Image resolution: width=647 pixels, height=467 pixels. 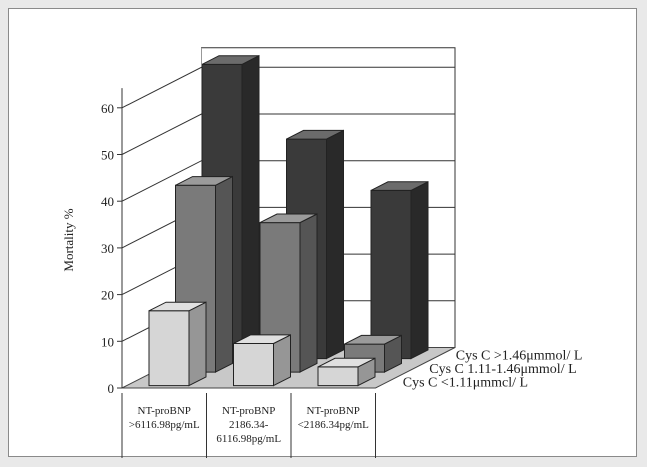 I want to click on y-axis-label: Mortality %, so click(x=68, y=239).